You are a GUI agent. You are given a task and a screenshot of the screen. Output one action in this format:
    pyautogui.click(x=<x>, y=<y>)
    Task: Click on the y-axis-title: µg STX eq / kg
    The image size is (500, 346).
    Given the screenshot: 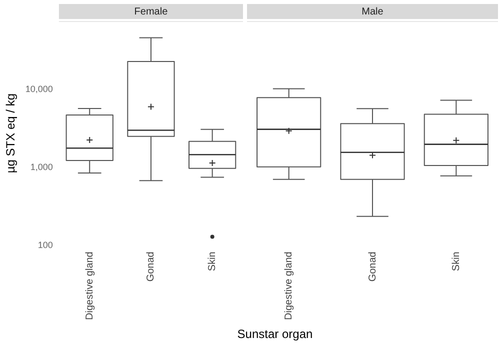 What is the action you would take?
    pyautogui.click(x=11, y=134)
    